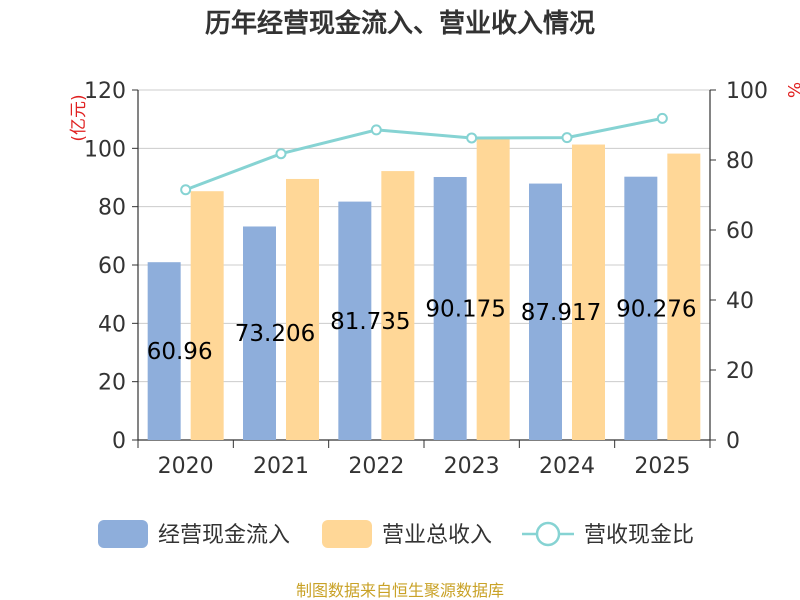  Describe the element at coordinates (180, 352) in the screenshot. I see `data-label-cash-inflow: 60.96` at that location.